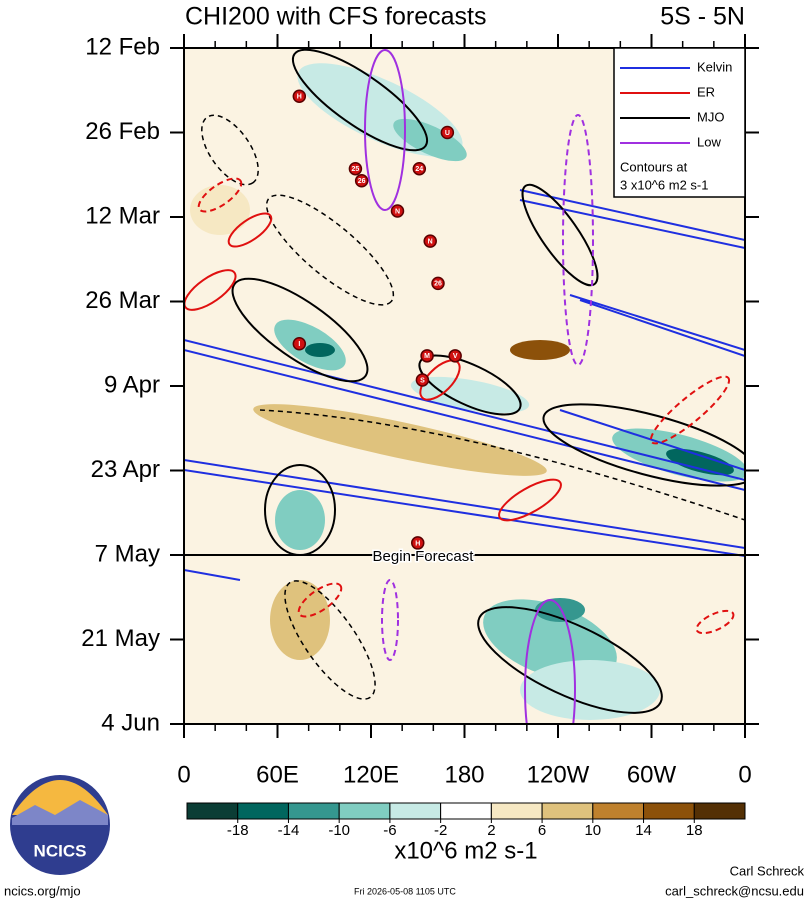 The image size is (809, 907). I want to click on y-tick-label: 26 Feb, so click(122, 131).